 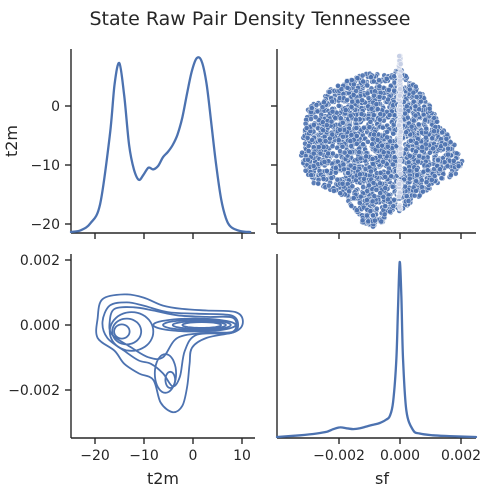 I want to click on top-left-x-ticks, so click(x=168, y=236).